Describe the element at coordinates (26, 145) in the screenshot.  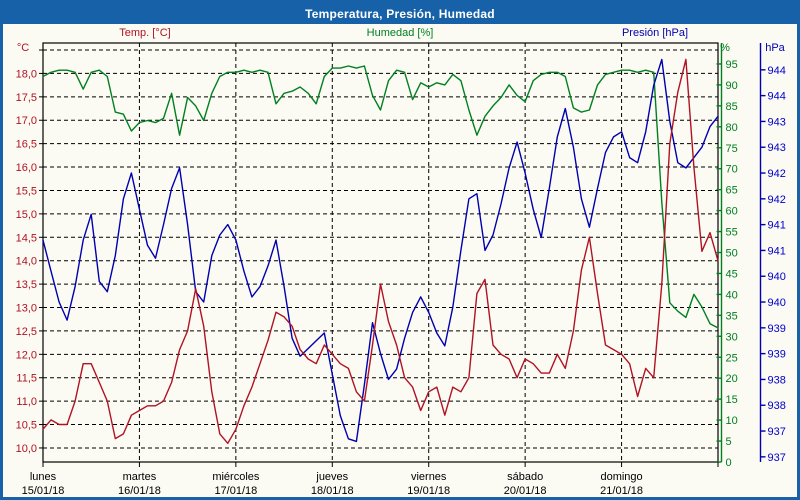
I see `svg-text: 16,5` at that location.